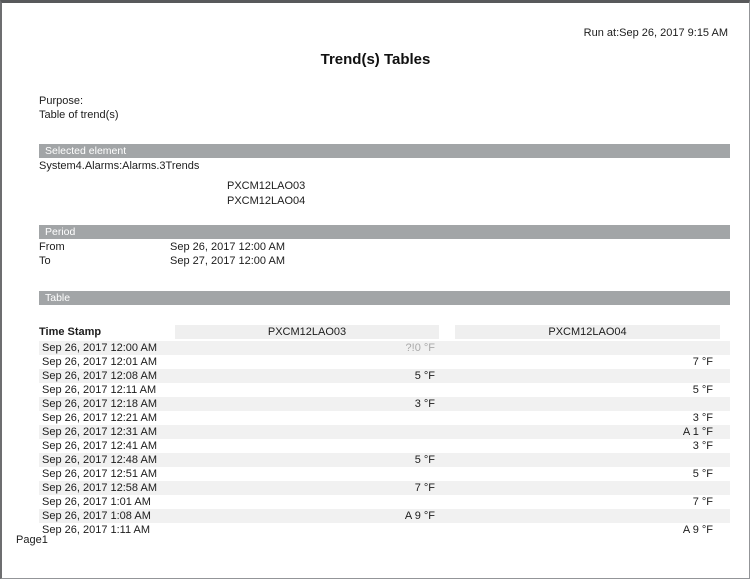 The image size is (750, 579). I want to click on row-timestamp: Sep 26, 2017 12:48 AM, so click(99, 460).